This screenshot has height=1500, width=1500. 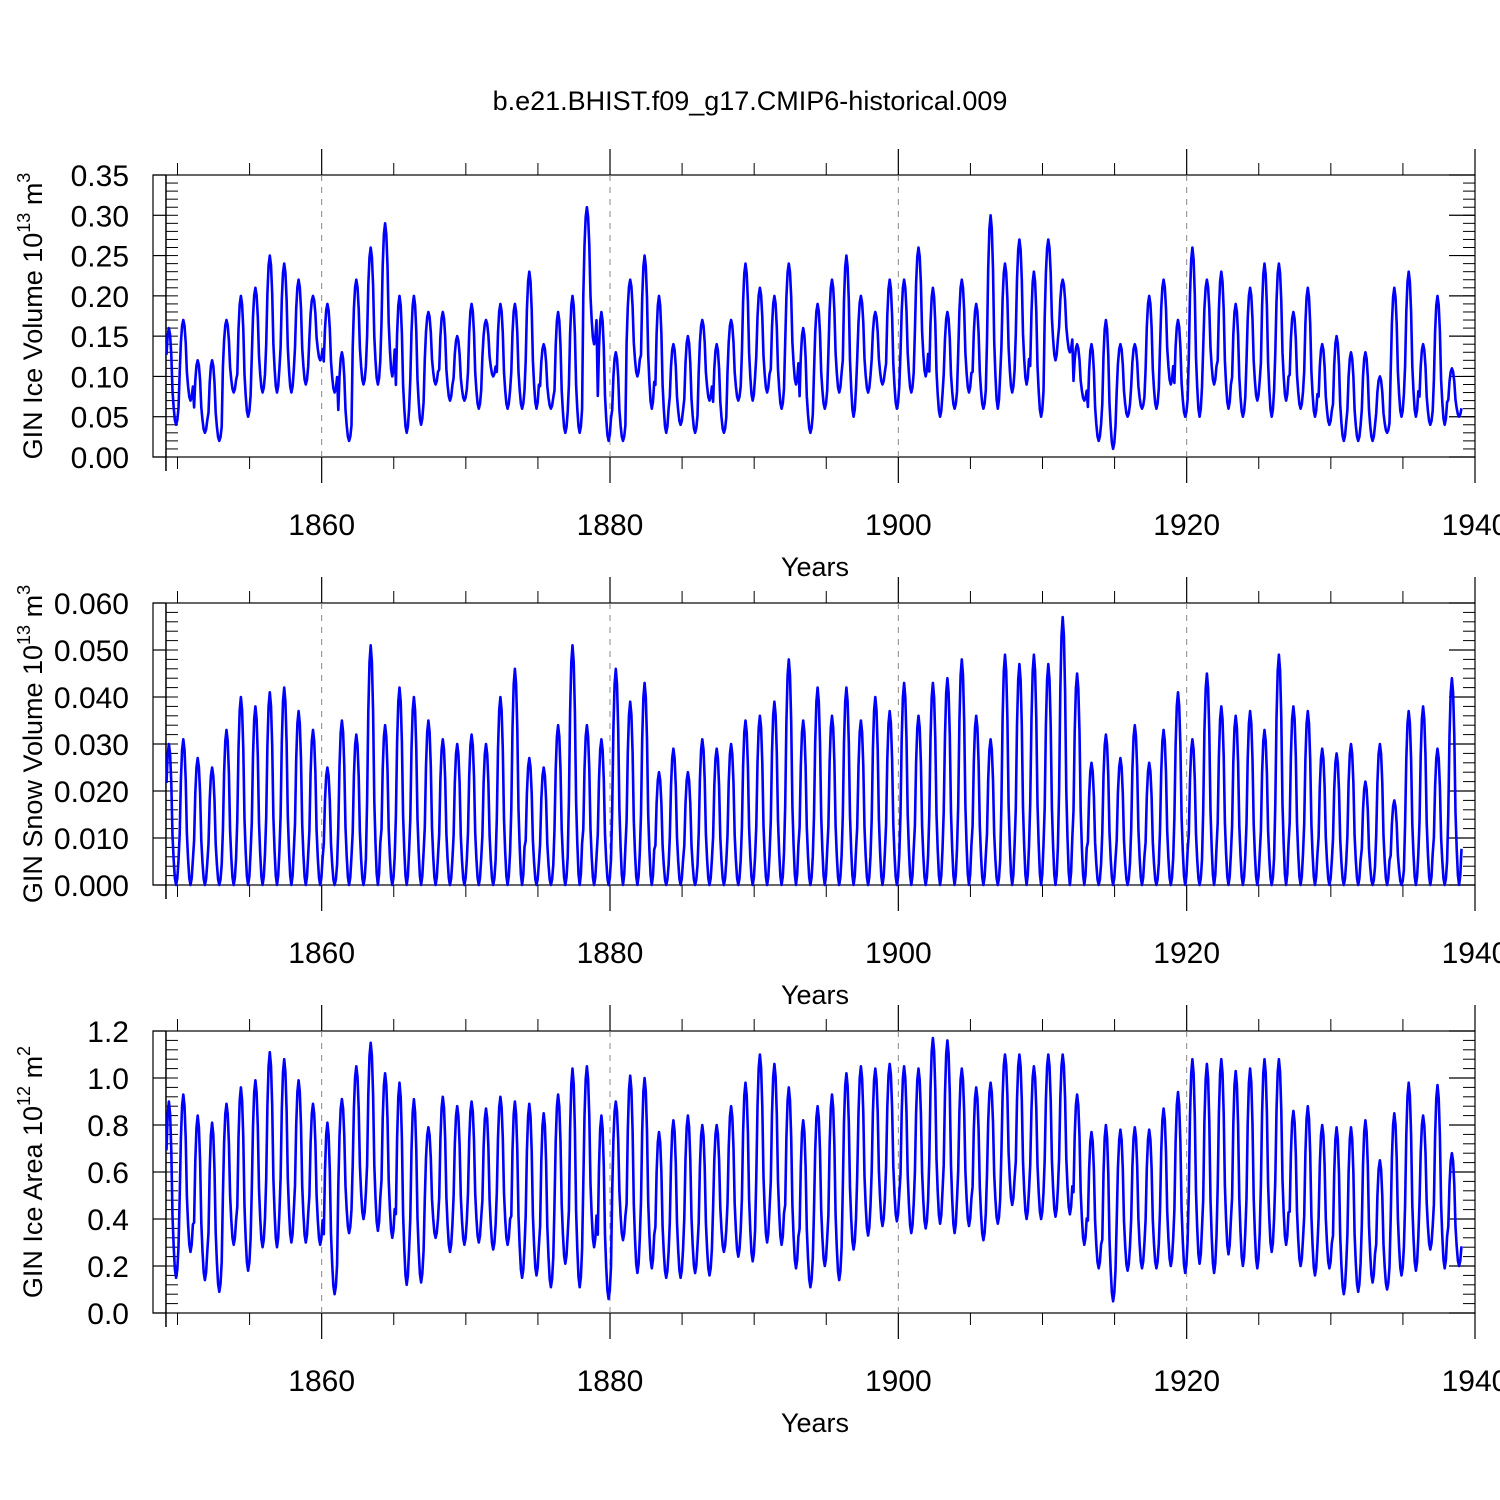 I want to click on snow-volume-y-tick-label: 0.010, so click(x=91, y=839).